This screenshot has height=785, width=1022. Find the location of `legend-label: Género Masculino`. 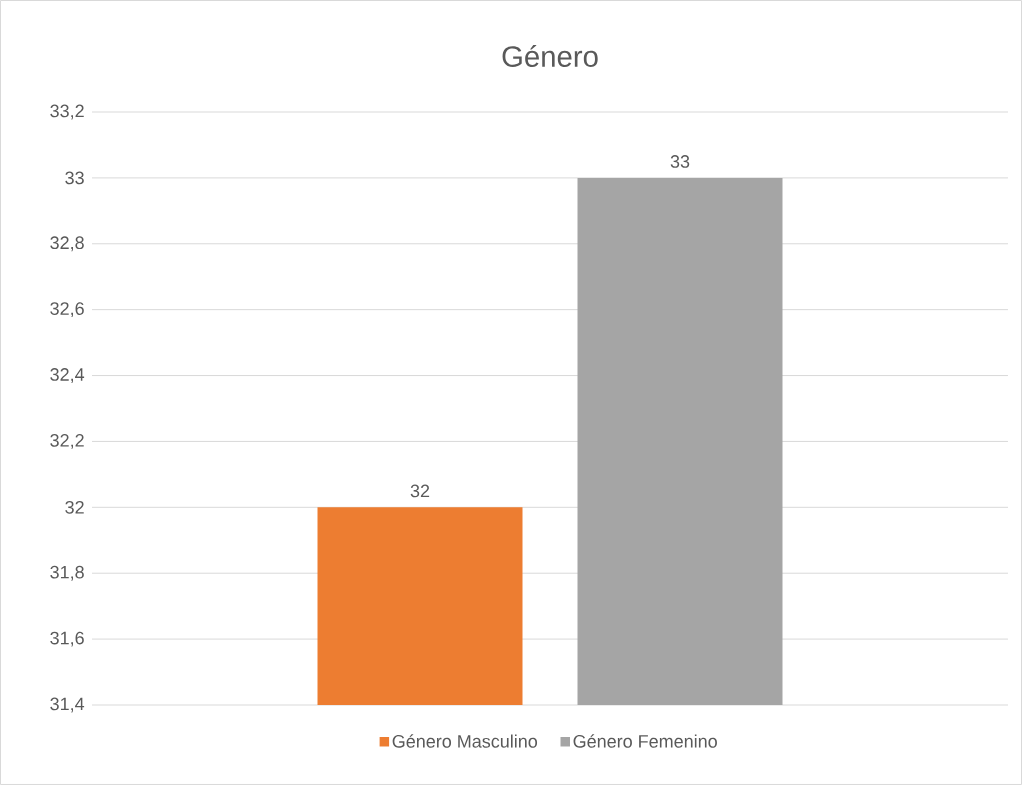

legend-label: Género Masculino is located at coordinates (465, 741).